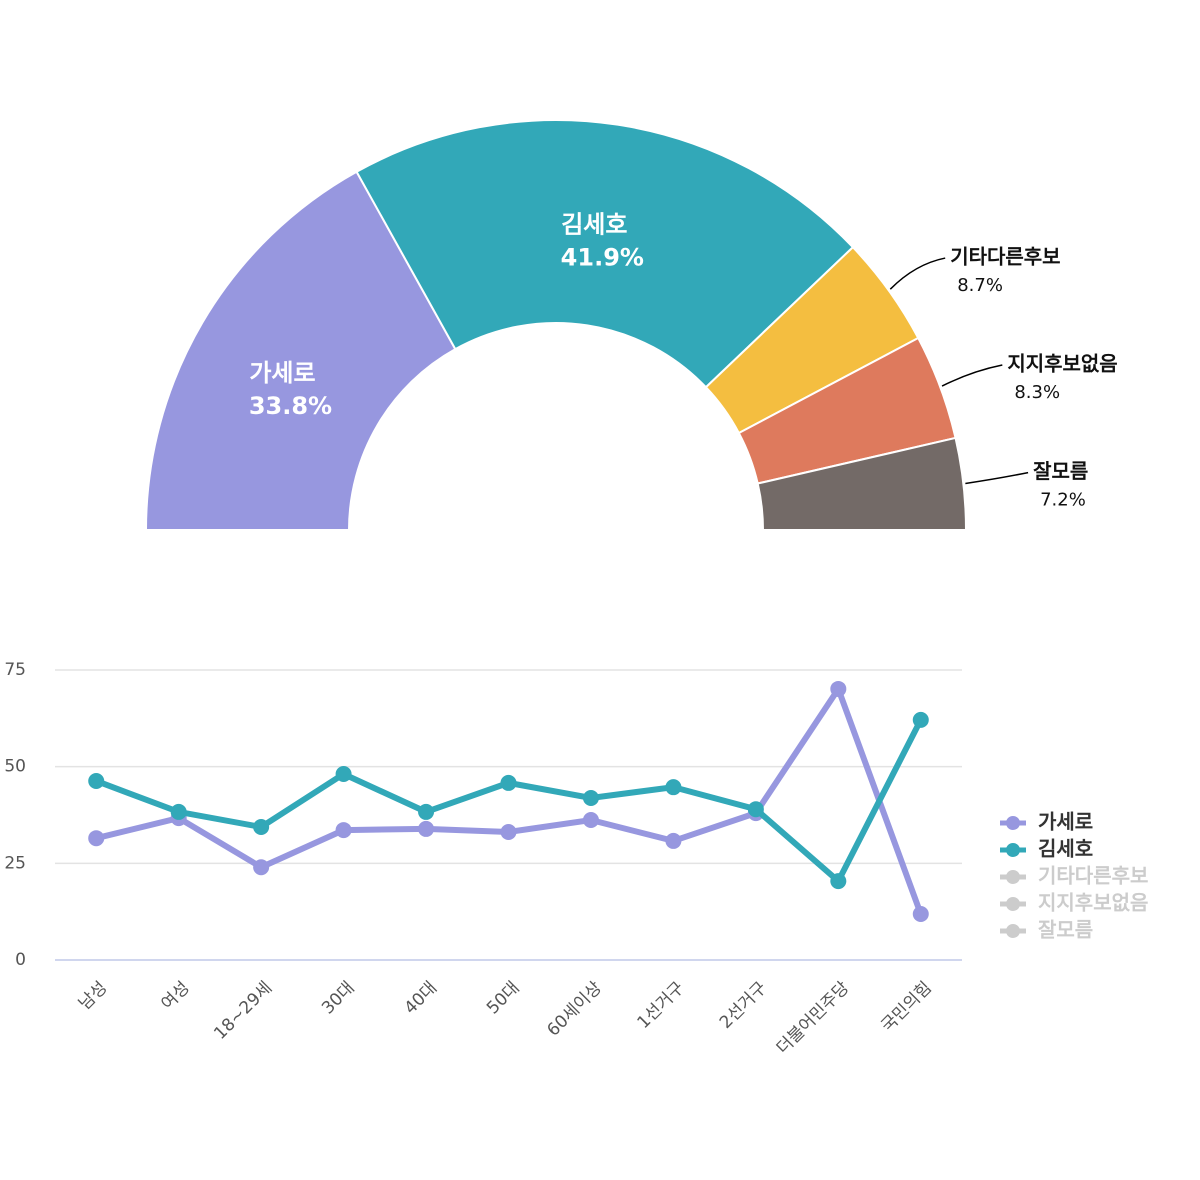 Image resolution: width=1200 pixels, height=1180 pixels. Describe the element at coordinates (15, 670) in the screenshot. I see `y-tick-label: 75` at that location.